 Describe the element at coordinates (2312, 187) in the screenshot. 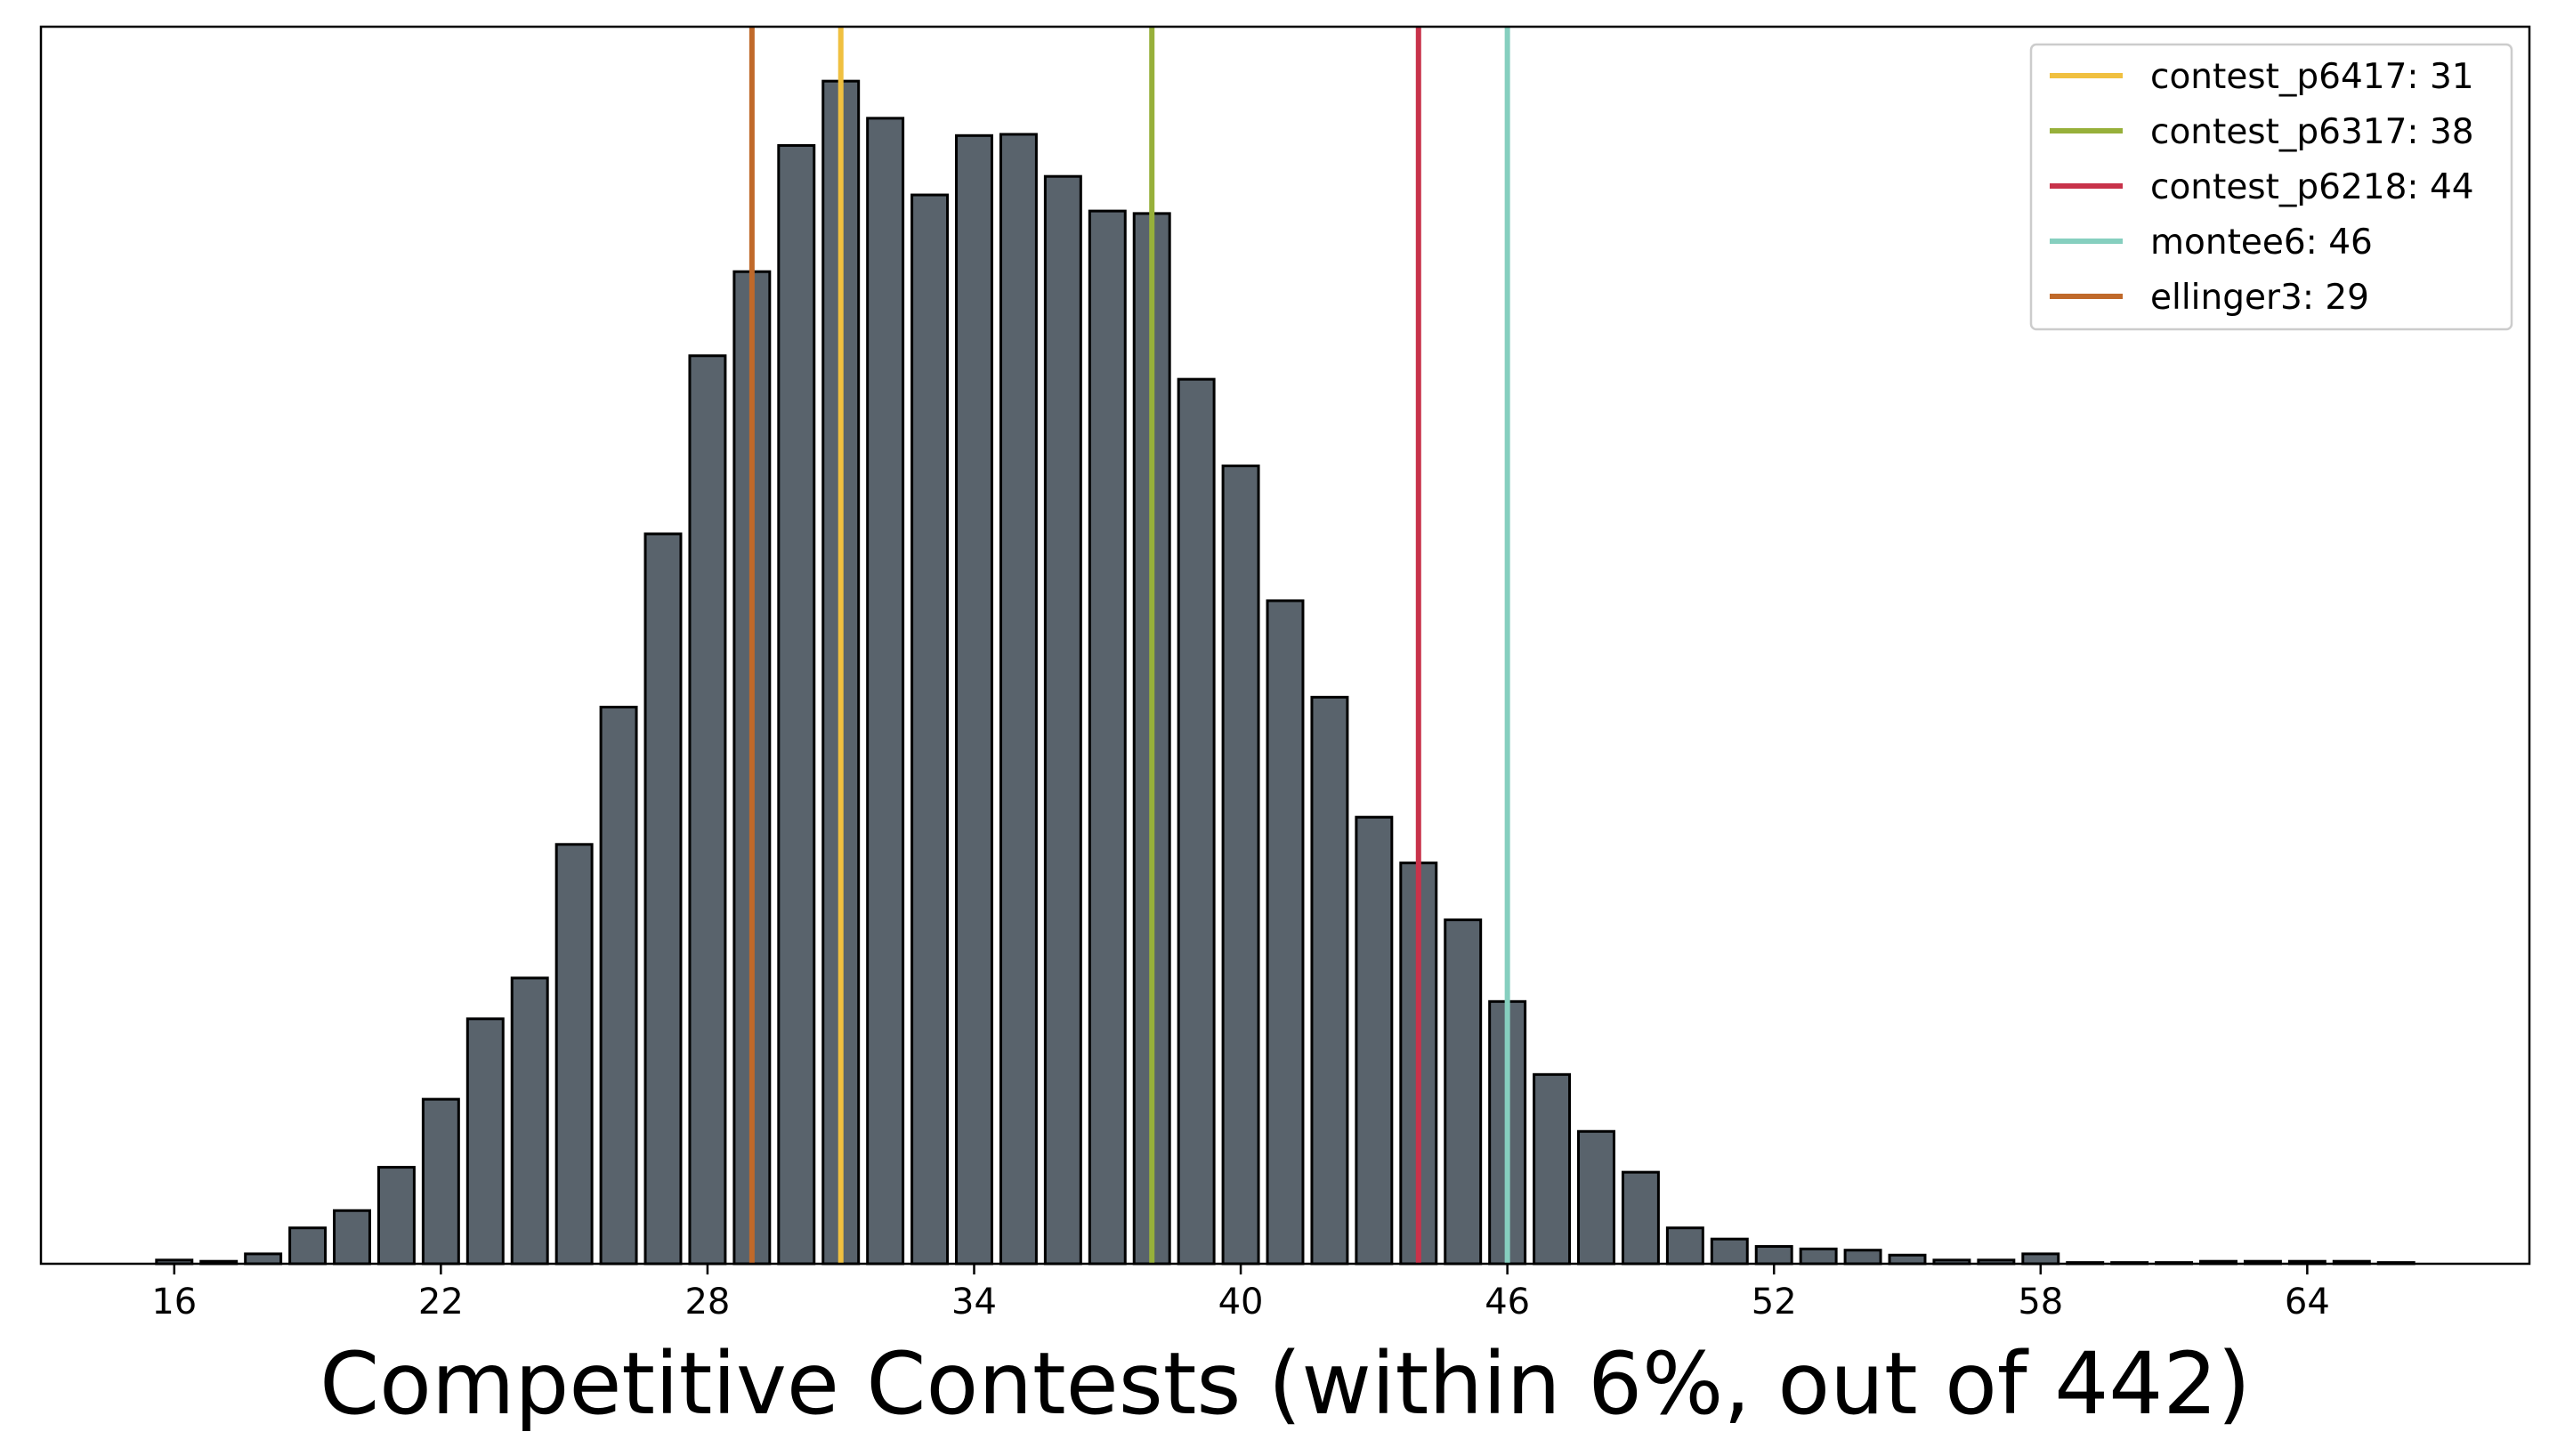

I see `legend-label: contest_p6218: 44` at that location.